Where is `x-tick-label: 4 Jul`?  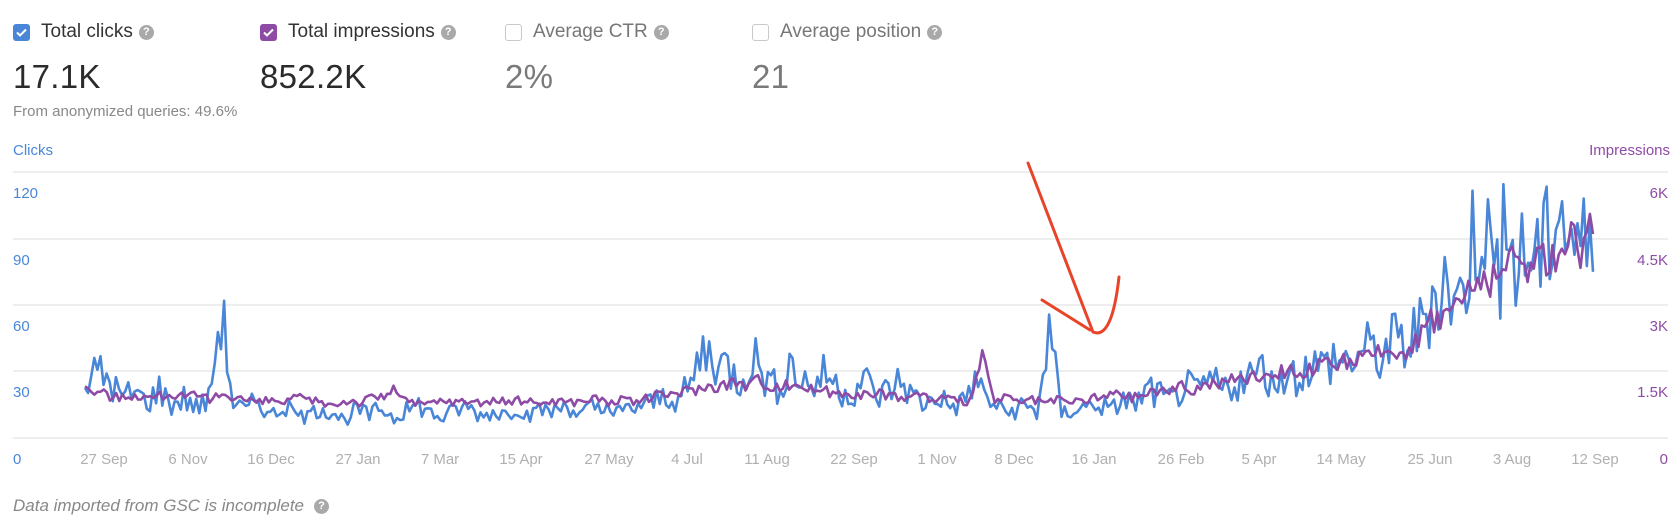 x-tick-label: 4 Jul is located at coordinates (687, 459).